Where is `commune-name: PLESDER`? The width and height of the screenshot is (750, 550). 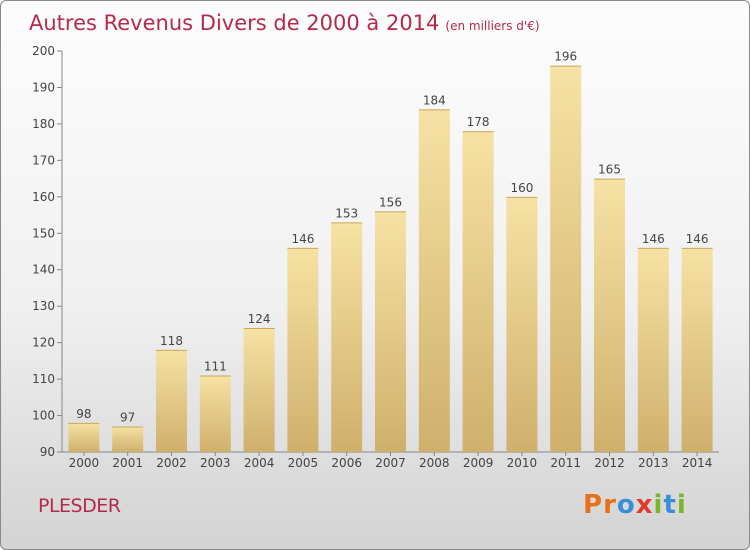
commune-name: PLESDER is located at coordinates (79, 506).